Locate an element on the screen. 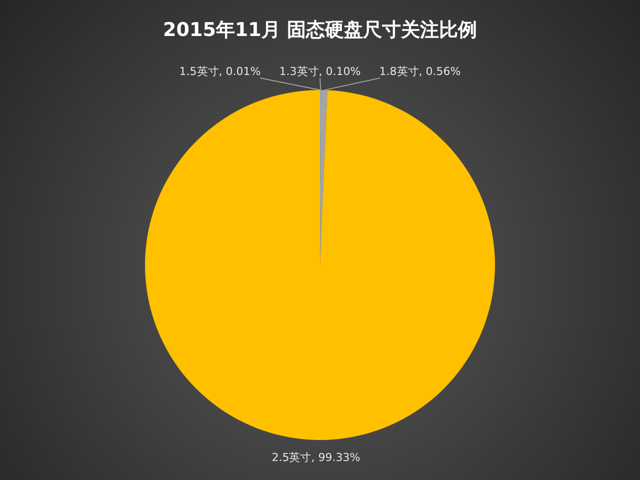 The image size is (640, 480). chart-title: 2015年11月 固态硬盘尺寸关注比例 is located at coordinates (320, 30).